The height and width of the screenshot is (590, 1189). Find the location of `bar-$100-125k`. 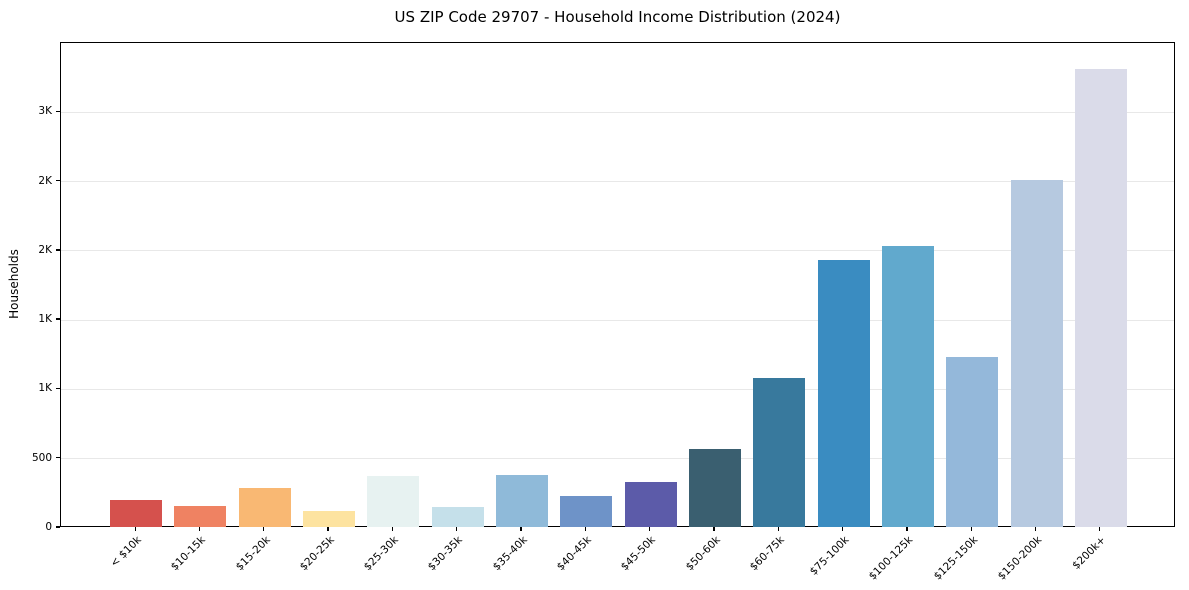

bar-$100-125k is located at coordinates (907, 386).